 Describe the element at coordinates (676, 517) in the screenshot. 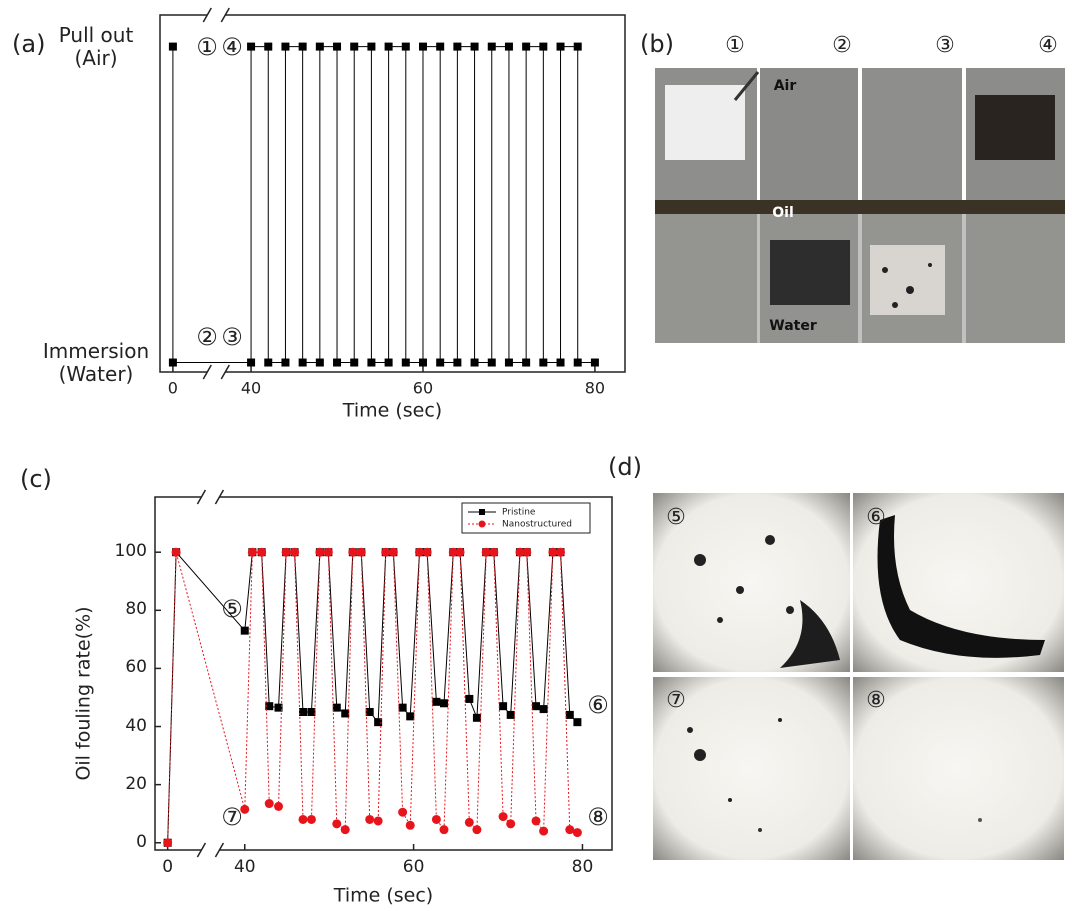

I see `photo-number: ⑤` at that location.